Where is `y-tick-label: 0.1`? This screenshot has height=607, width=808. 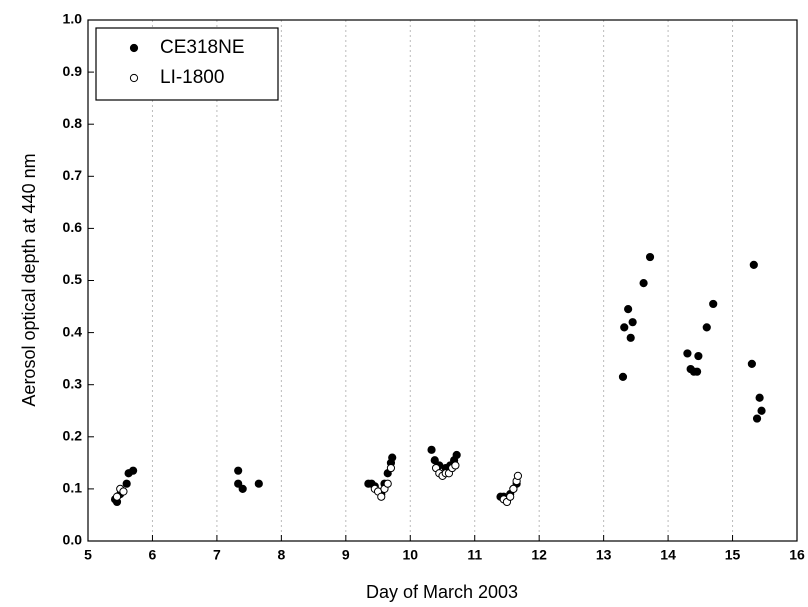 y-tick-label: 0.1 is located at coordinates (73, 488).